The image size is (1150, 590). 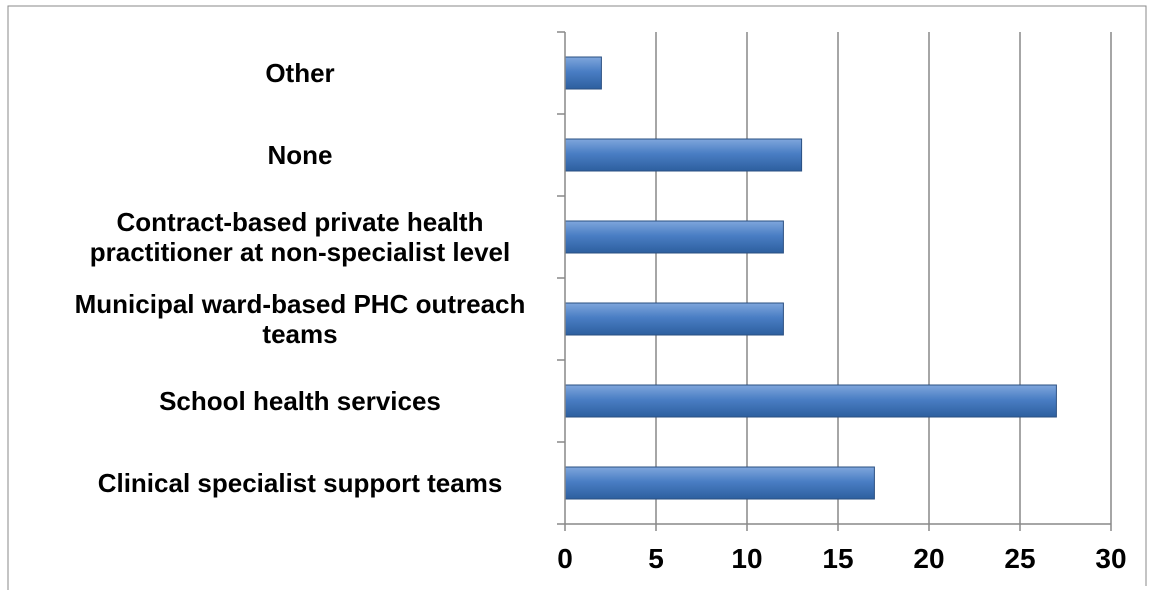 I want to click on x-tick-label: 5, so click(x=656, y=558).